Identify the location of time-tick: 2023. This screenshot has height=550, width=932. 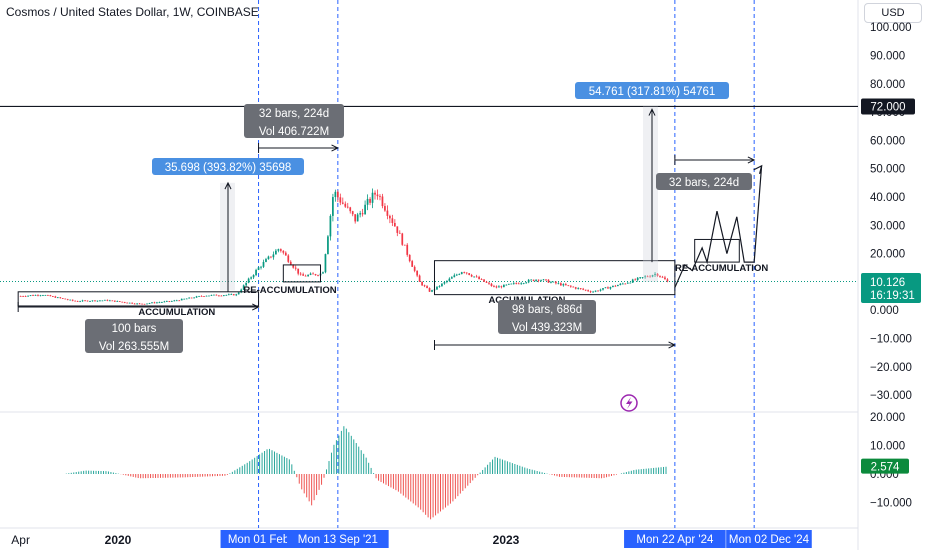
(506, 540).